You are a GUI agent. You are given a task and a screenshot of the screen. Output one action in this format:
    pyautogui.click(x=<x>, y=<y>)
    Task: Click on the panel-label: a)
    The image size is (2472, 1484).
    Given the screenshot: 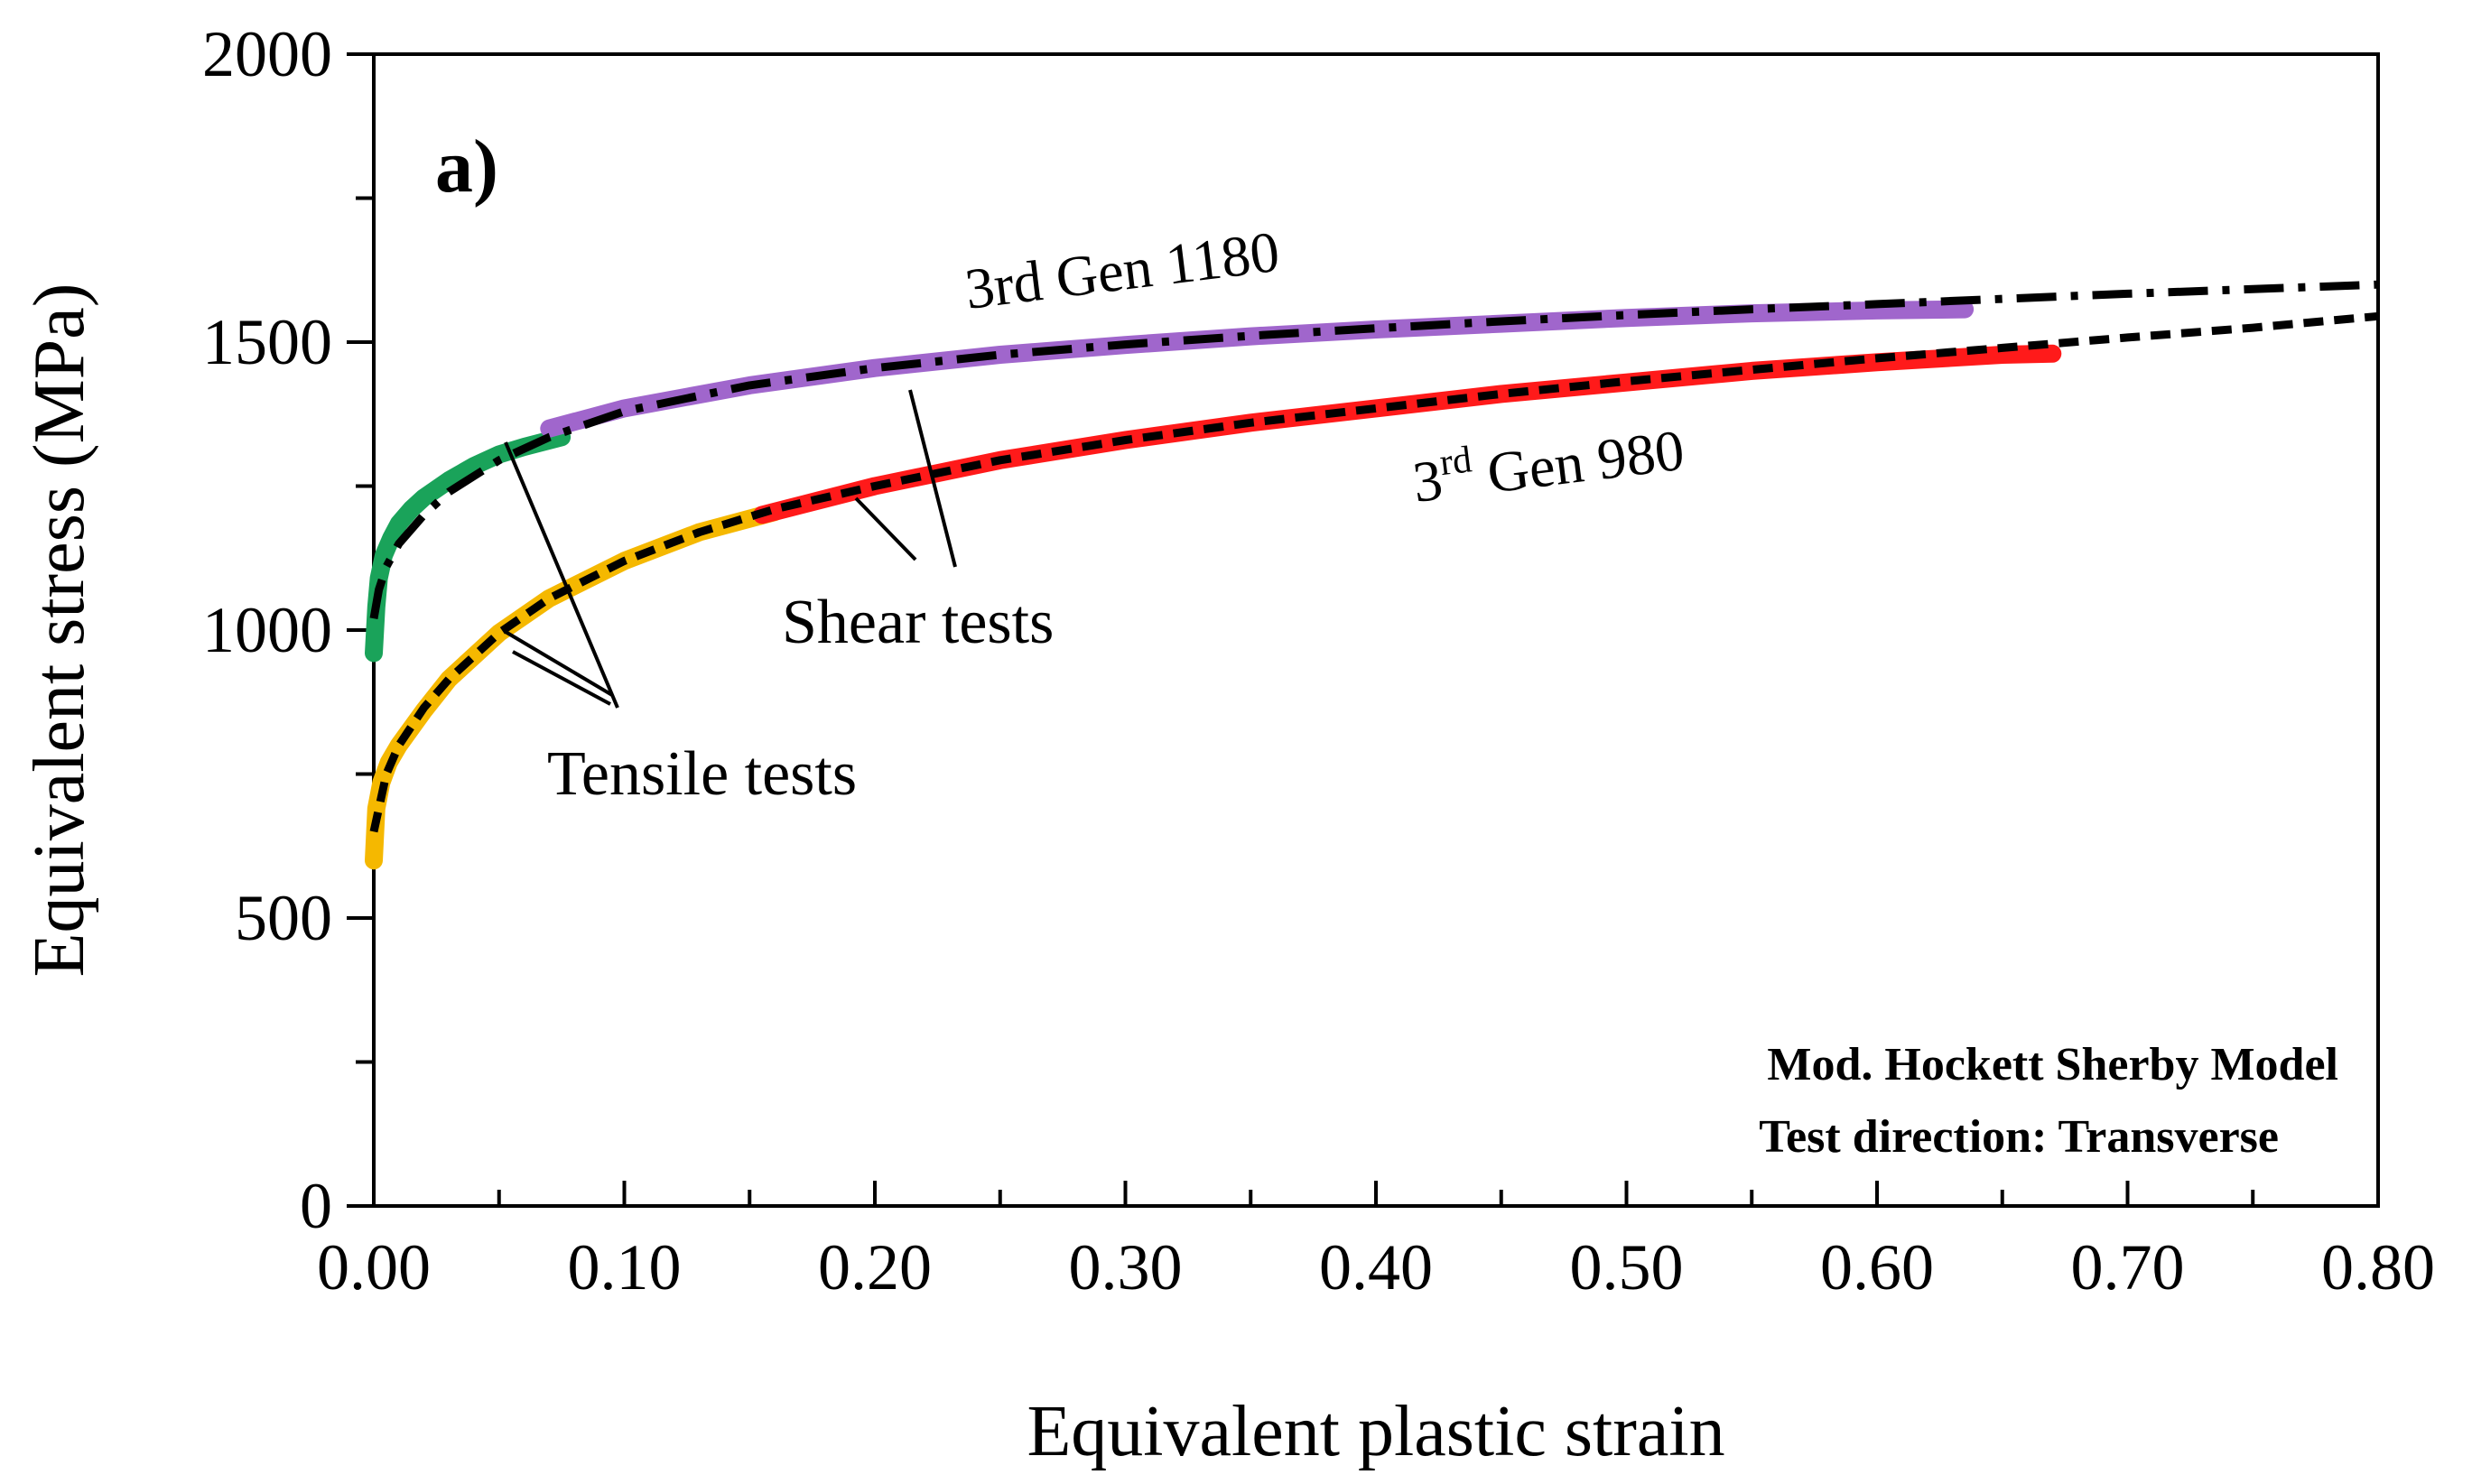 What is the action you would take?
    pyautogui.click(x=466, y=167)
    